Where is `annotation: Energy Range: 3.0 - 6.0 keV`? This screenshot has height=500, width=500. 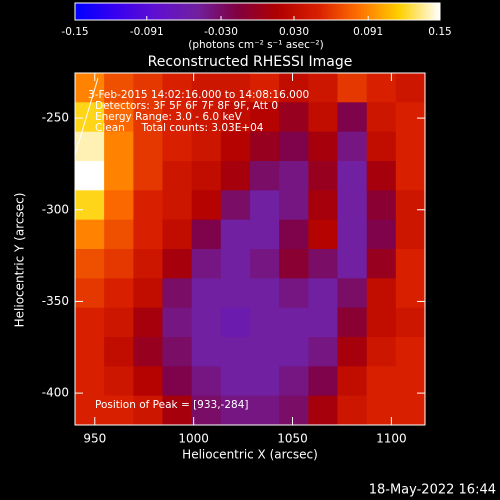
annotation: Energy Range: 3.0 - 6.0 keV is located at coordinates (169, 117).